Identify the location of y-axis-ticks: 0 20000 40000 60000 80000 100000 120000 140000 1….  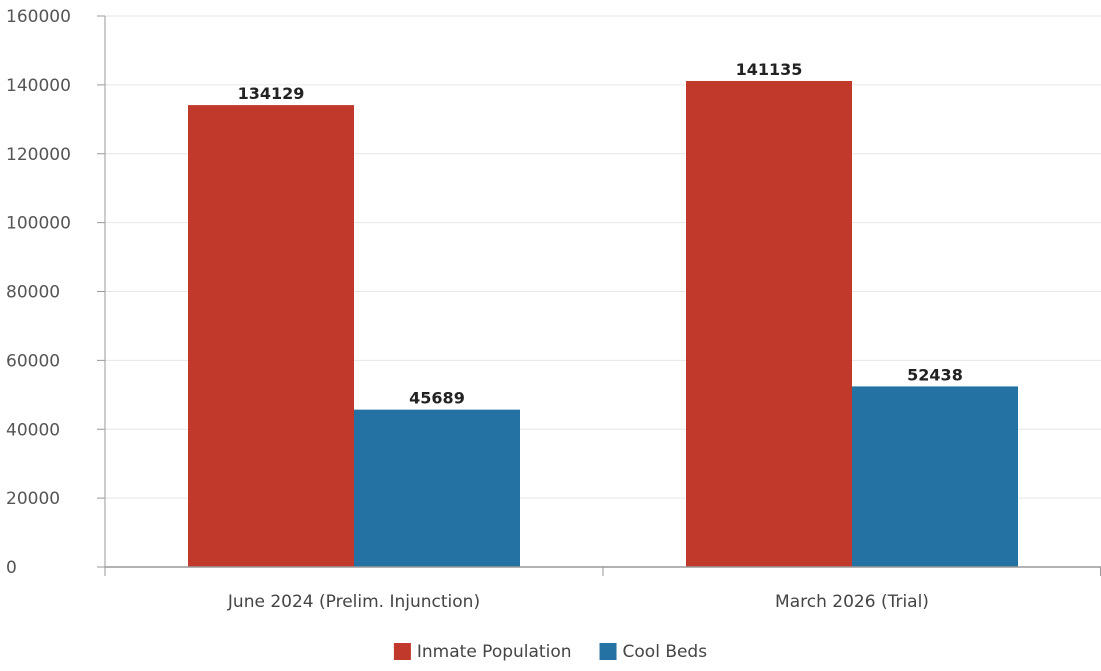
(55, 292).